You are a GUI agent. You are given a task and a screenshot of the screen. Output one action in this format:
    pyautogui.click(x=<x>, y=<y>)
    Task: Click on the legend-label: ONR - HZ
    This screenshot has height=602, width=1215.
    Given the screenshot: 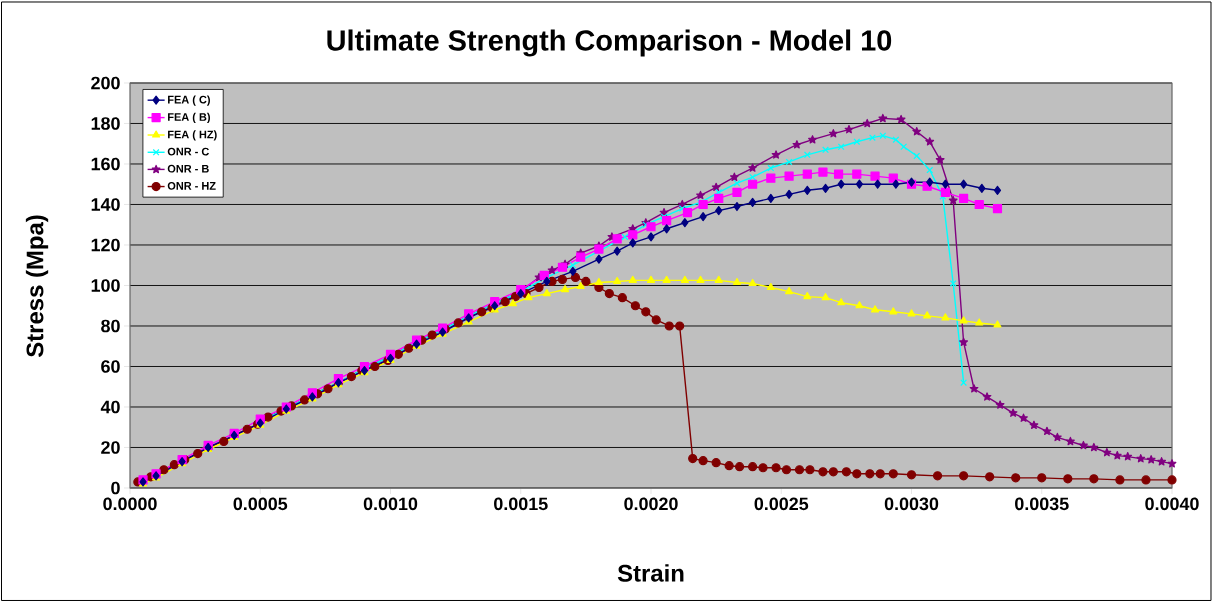 What is the action you would take?
    pyautogui.click(x=191, y=185)
    